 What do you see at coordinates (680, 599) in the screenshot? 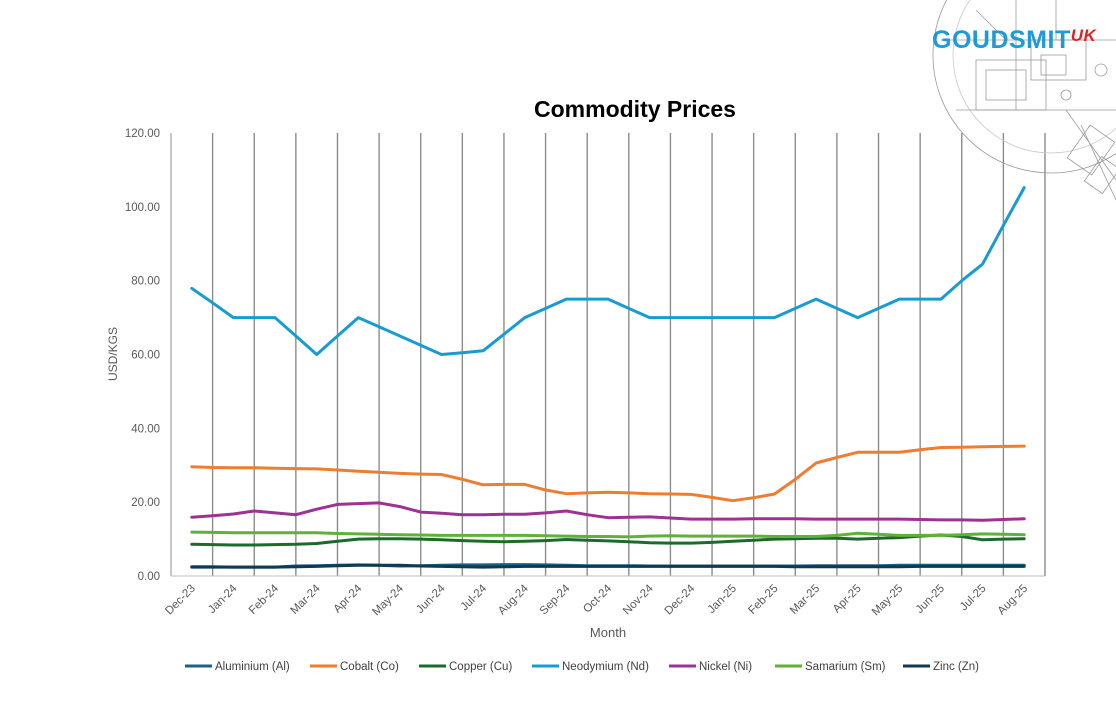
I see `x-tick-label: Dec-24` at bounding box center [680, 599].